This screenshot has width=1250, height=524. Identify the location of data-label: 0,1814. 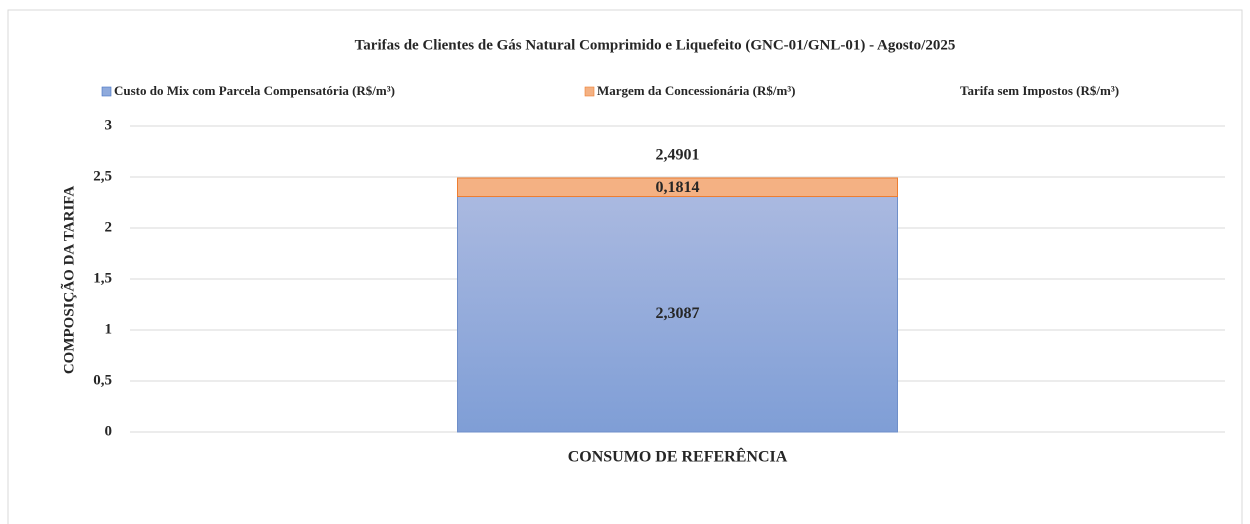
(678, 187).